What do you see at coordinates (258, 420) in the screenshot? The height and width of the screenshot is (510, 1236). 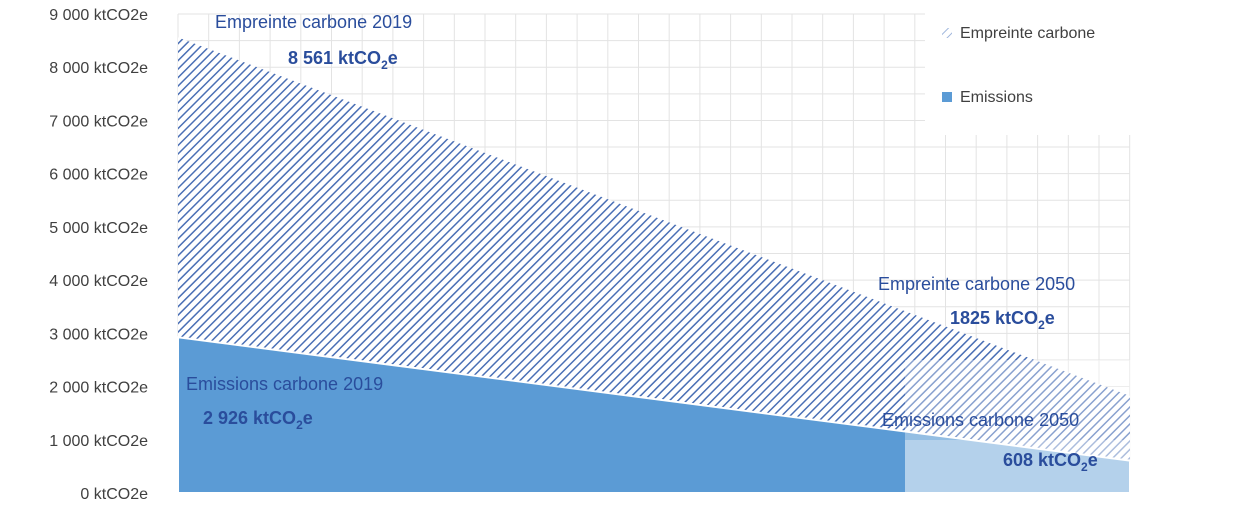 I see `annotation-value: 2 926 ktCO2e` at bounding box center [258, 420].